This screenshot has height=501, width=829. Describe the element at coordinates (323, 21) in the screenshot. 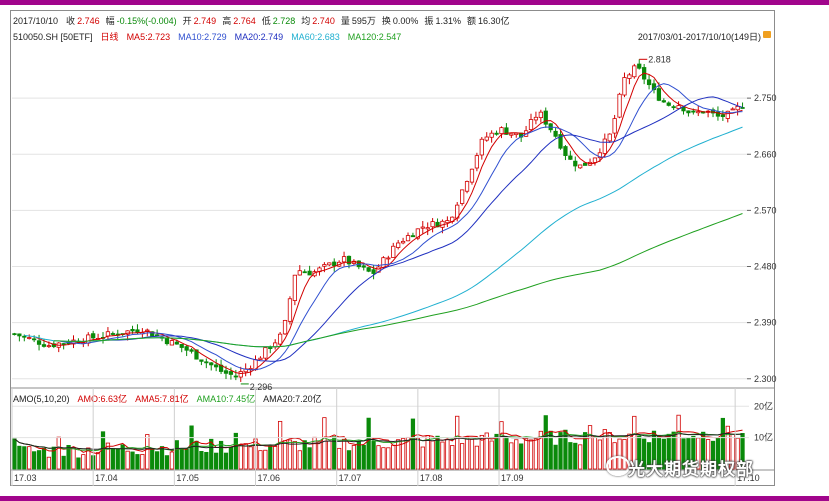

I see `info-value: 2.740` at that location.